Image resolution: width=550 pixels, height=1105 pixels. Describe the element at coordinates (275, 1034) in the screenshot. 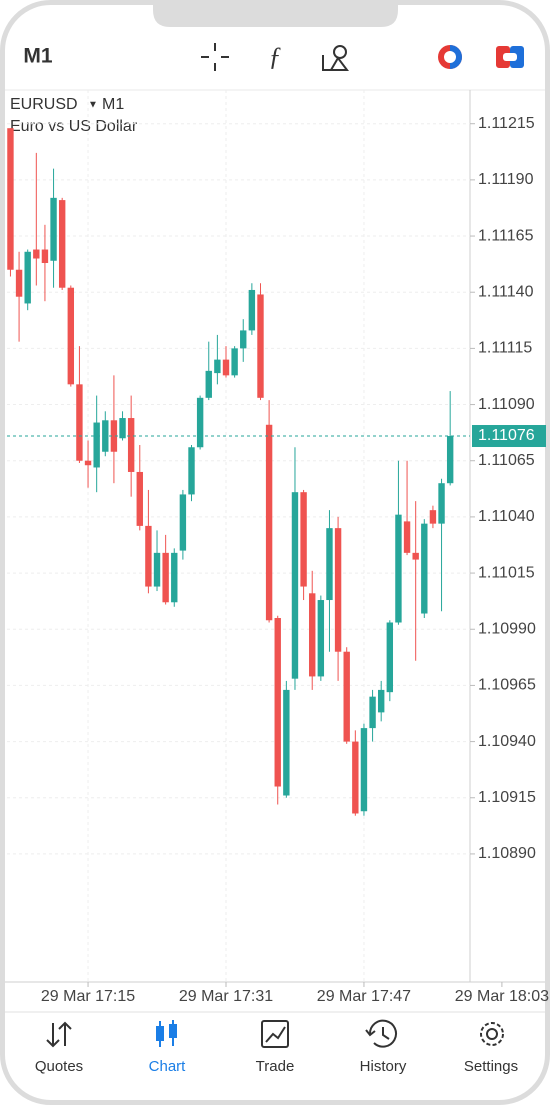

I see `trade-nav-icon` at that location.